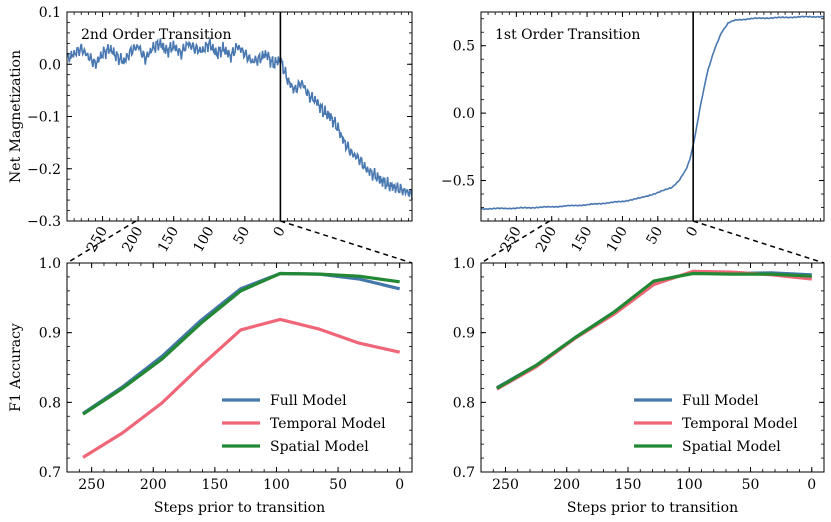 This screenshot has width=831, height=522. What do you see at coordinates (445, 242) in the screenshot?
I see `zoom-connector-lines` at bounding box center [445, 242].